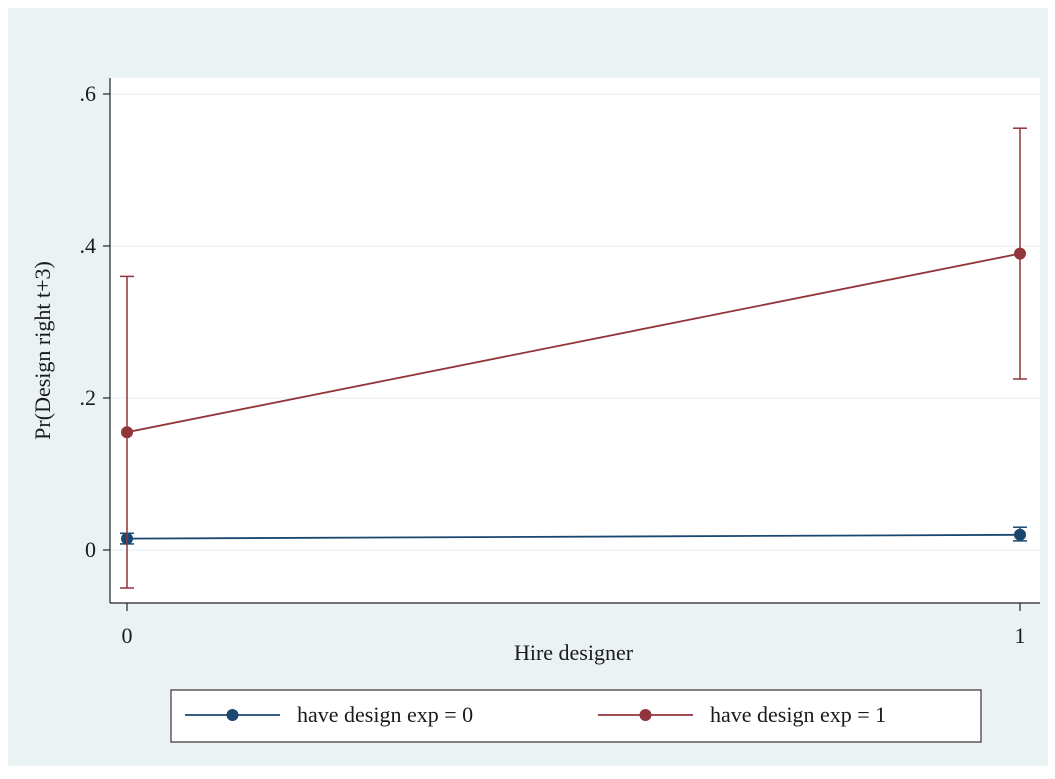  Describe the element at coordinates (90, 549) in the screenshot. I see `y-tick-label: 0` at that location.